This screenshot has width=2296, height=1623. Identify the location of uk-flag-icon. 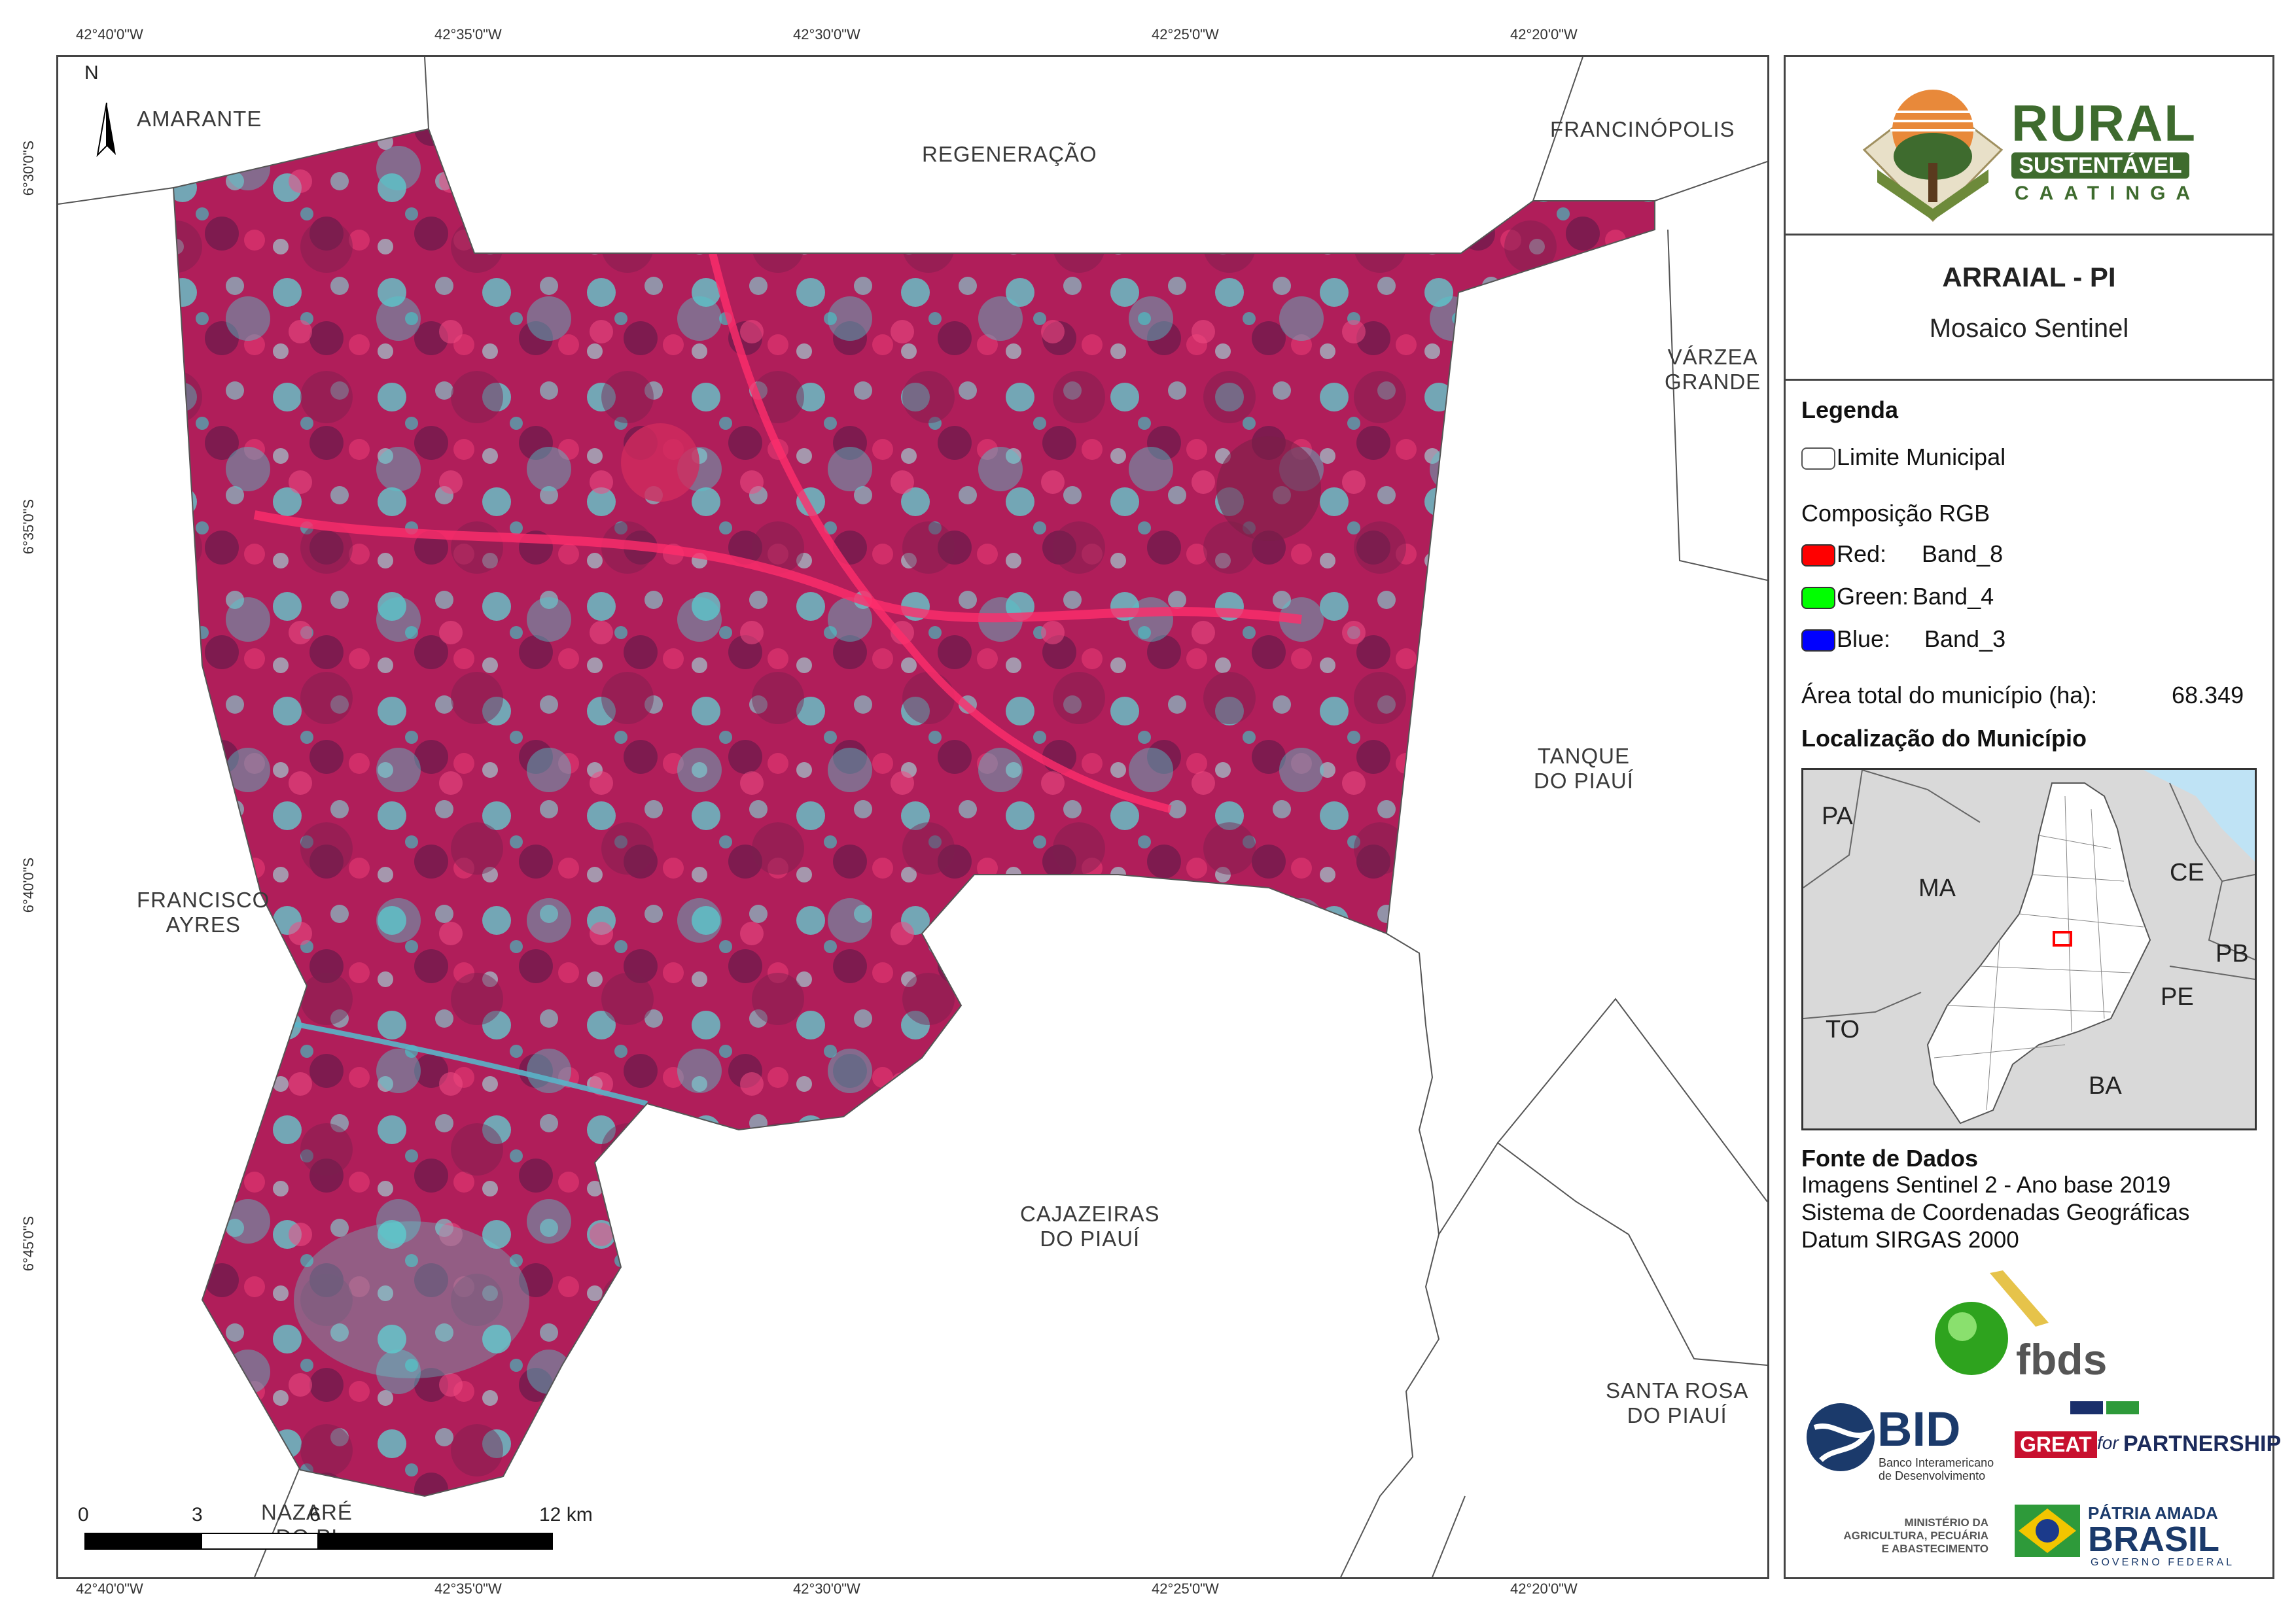
(2086, 1408).